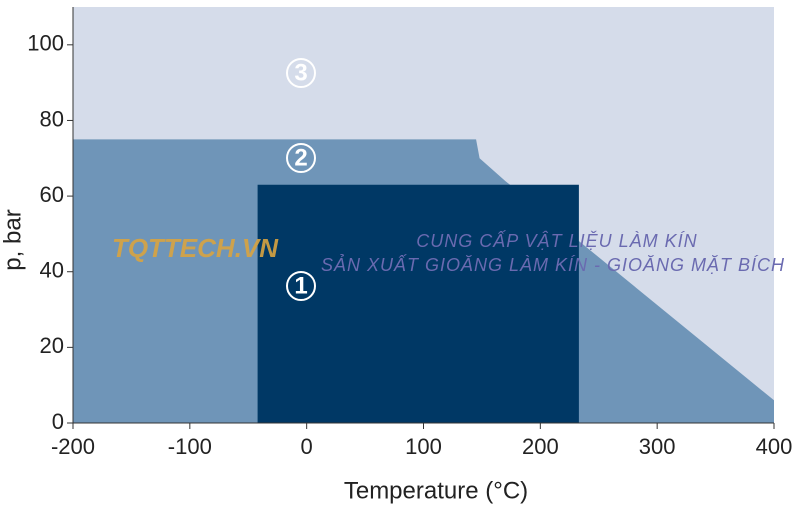  What do you see at coordinates (423, 446) in the screenshot?
I see `x-tick-label: 100` at bounding box center [423, 446].